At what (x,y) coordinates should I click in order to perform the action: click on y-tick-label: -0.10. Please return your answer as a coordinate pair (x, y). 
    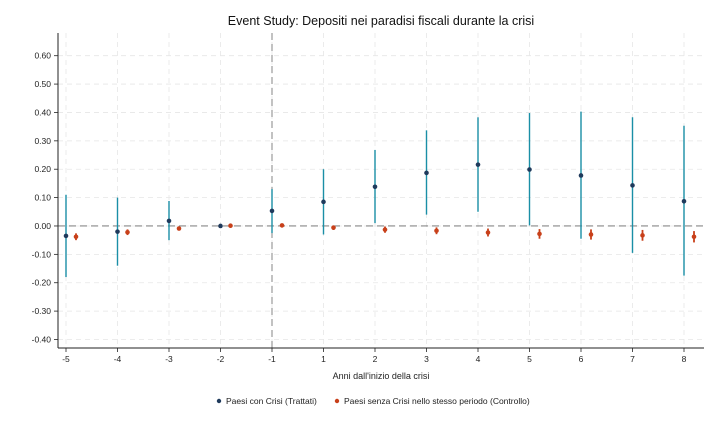
    Looking at the image, I should click on (42, 254).